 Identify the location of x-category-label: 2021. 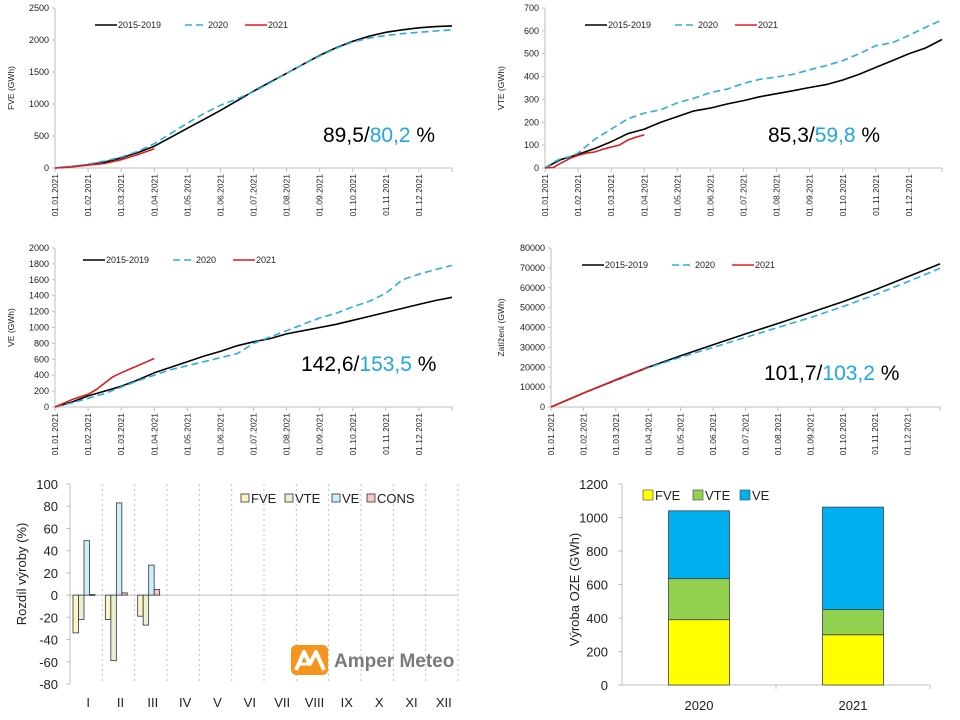
(853, 705).